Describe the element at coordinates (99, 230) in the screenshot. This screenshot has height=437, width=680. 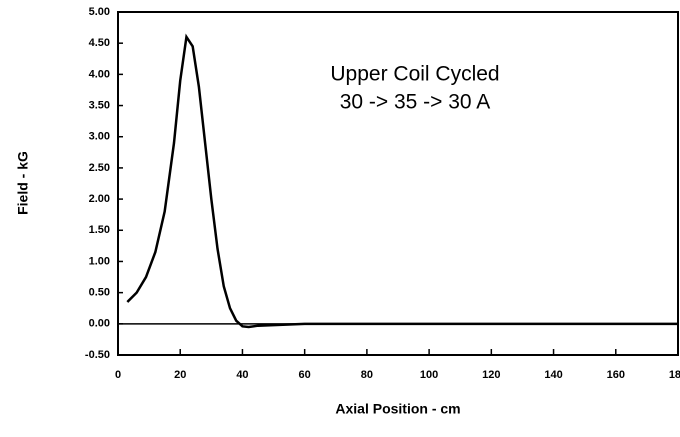
I see `y-tick-label: 1.50` at that location.